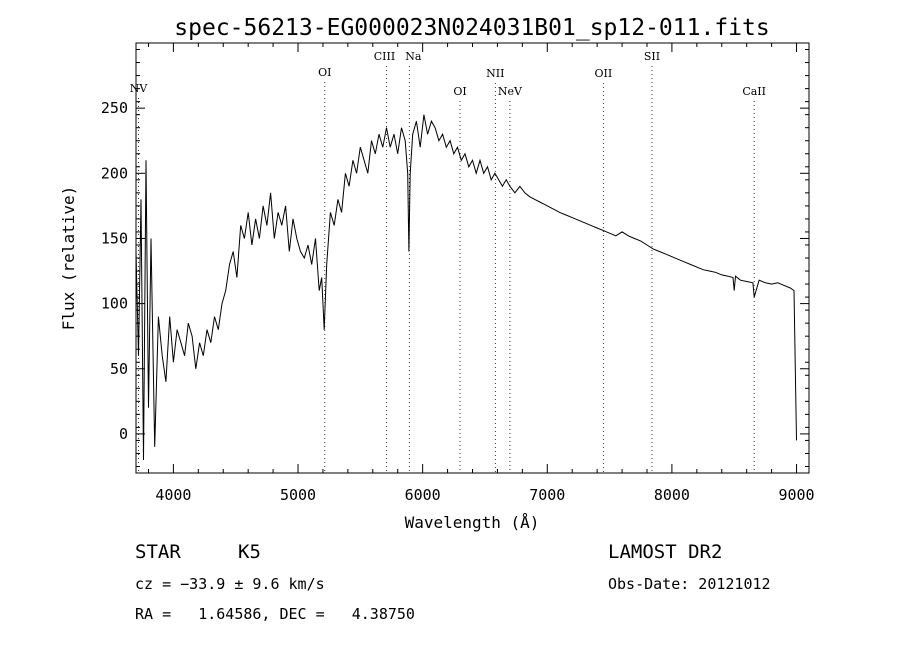  What do you see at coordinates (495, 73) in the screenshot?
I see `line-marker-label: NII` at bounding box center [495, 73].